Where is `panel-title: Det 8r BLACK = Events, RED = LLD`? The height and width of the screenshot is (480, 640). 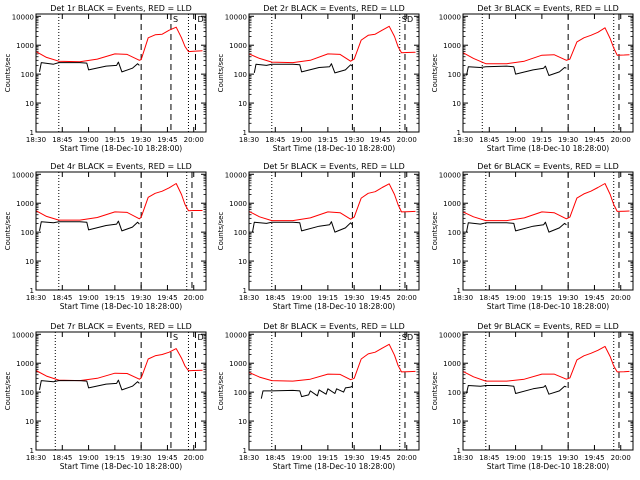
panel-title: Det 8r BLACK = Events, RED = LLD is located at coordinates (334, 326).